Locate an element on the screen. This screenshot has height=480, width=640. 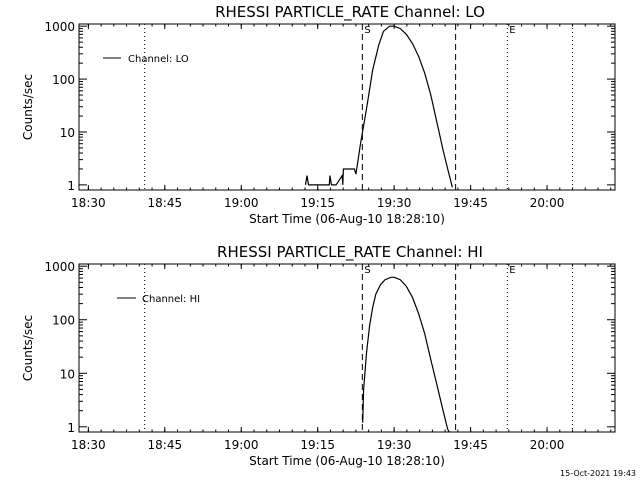
chart-title: RHESSI PARTICLE_RATE Channel: LO is located at coordinates (350, 12).